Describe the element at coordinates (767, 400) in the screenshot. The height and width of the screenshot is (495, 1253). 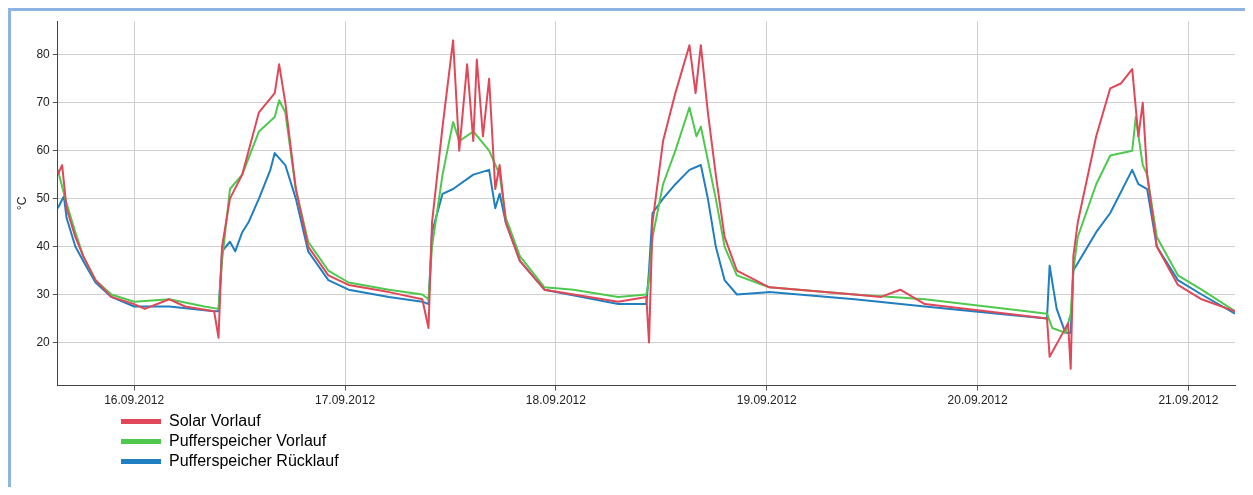
I see `x-tick-label: 19.09.2012` at that location.